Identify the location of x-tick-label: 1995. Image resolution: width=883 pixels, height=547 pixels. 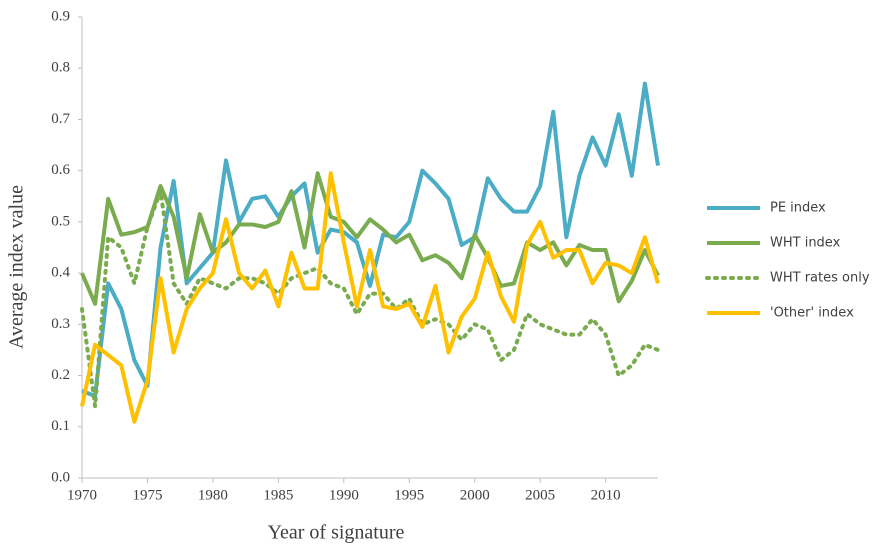
(409, 495).